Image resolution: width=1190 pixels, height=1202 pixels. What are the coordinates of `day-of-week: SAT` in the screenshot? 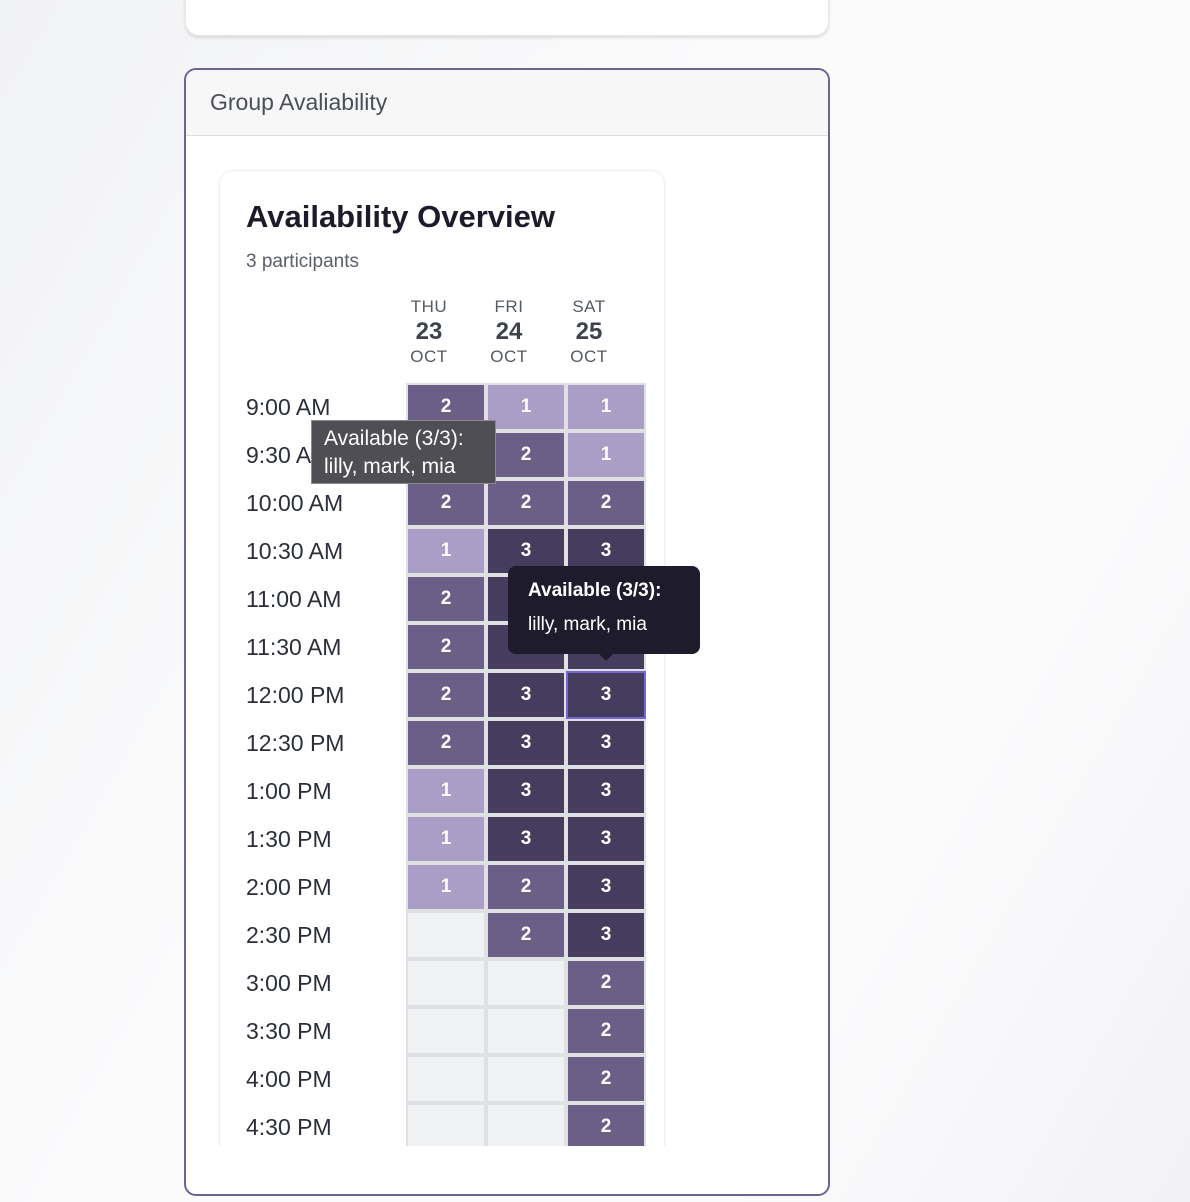 It's located at (589, 306).